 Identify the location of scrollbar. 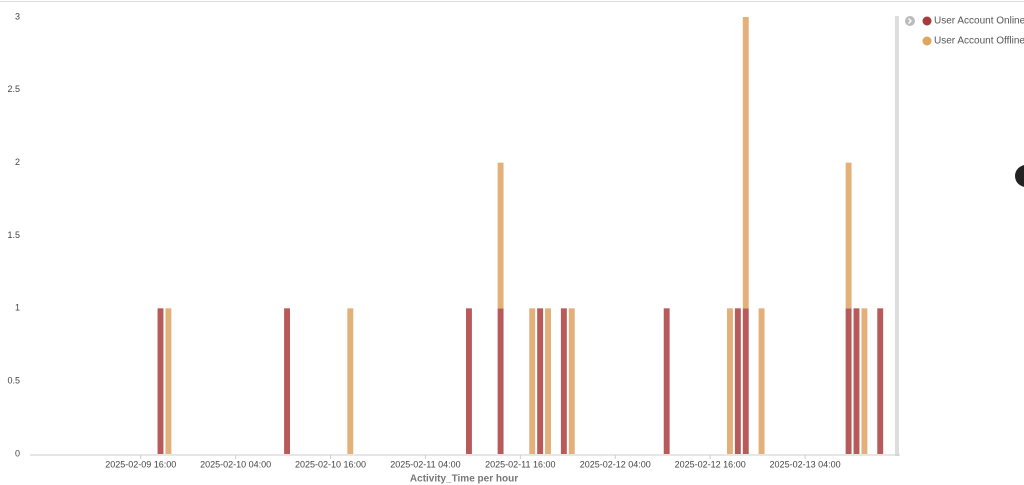
(897, 236).